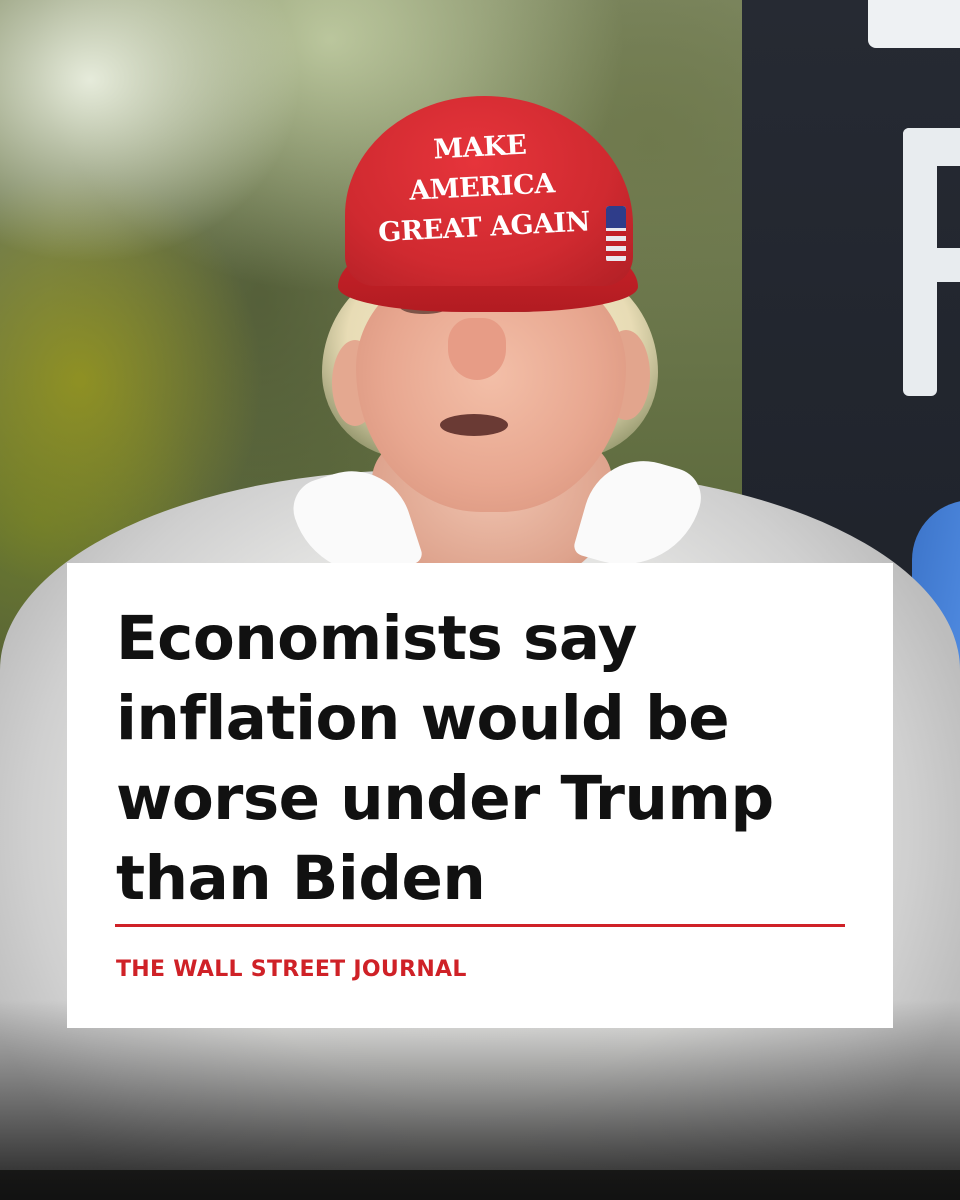 The image size is (960, 1200). What do you see at coordinates (616, 234) in the screenshot?
I see `flag-icon` at bounding box center [616, 234].